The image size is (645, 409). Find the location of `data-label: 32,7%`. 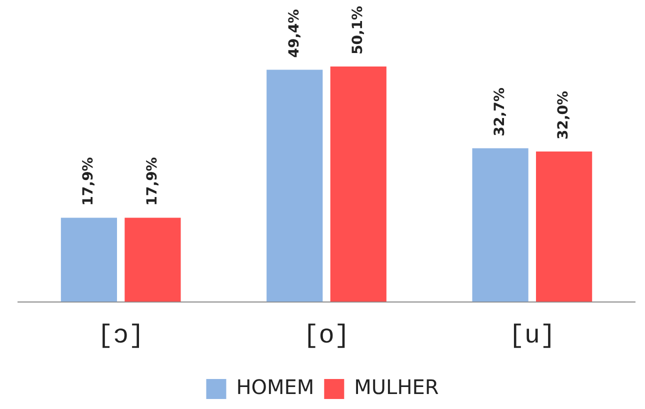

data-label: 32,7% is located at coordinates (500, 112).